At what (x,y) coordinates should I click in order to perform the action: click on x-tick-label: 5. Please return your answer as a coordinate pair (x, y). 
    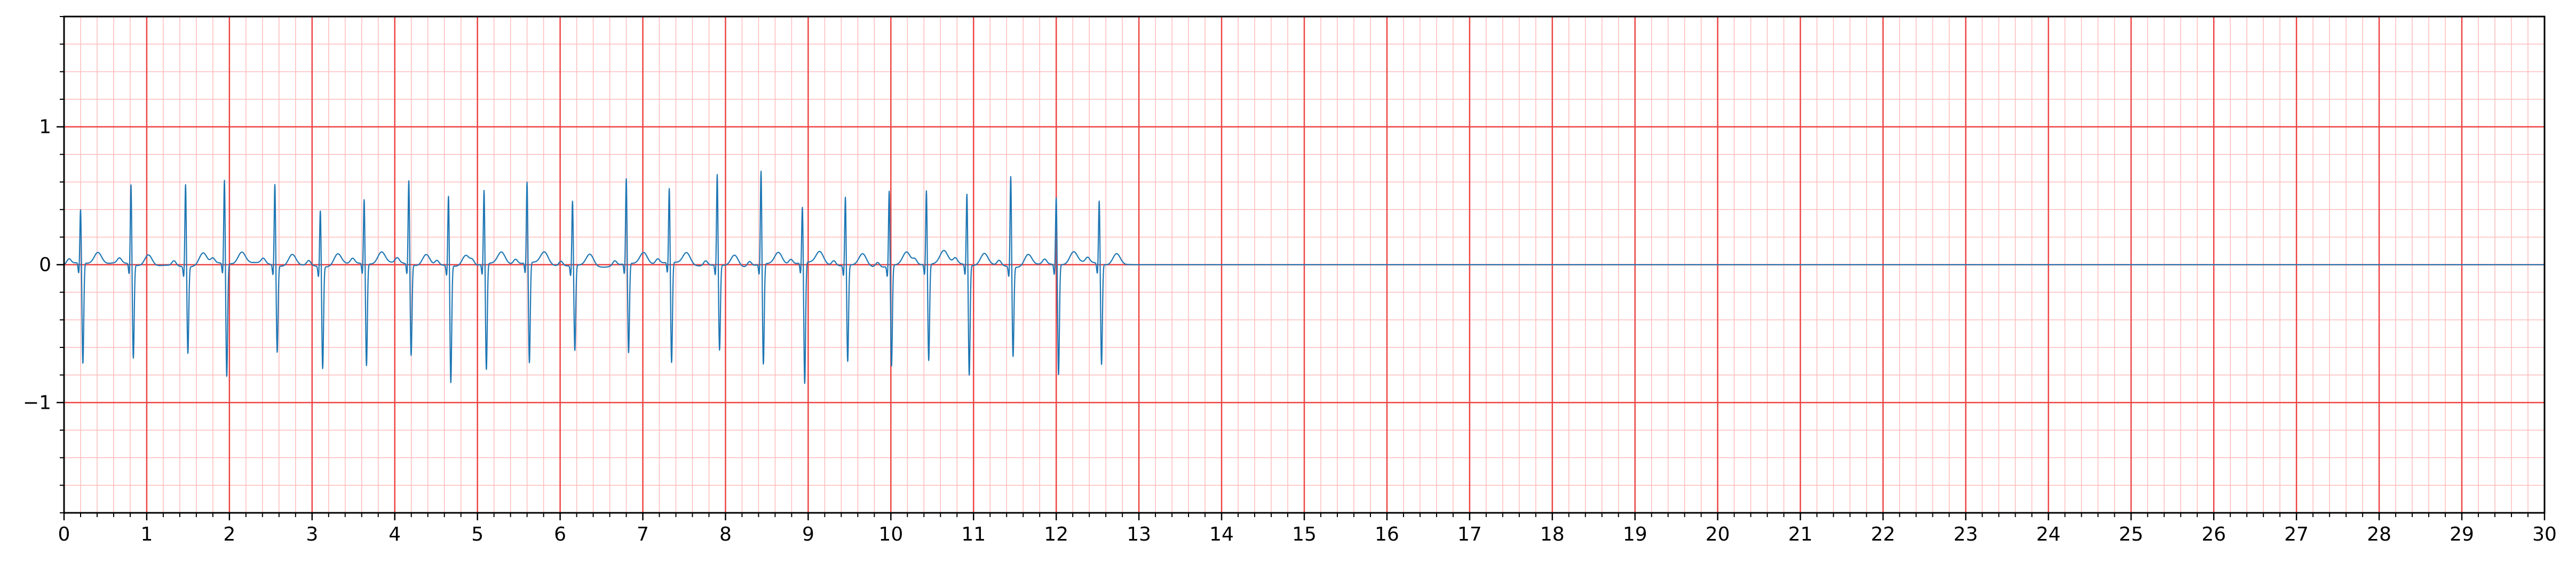
    Looking at the image, I should click on (477, 534).